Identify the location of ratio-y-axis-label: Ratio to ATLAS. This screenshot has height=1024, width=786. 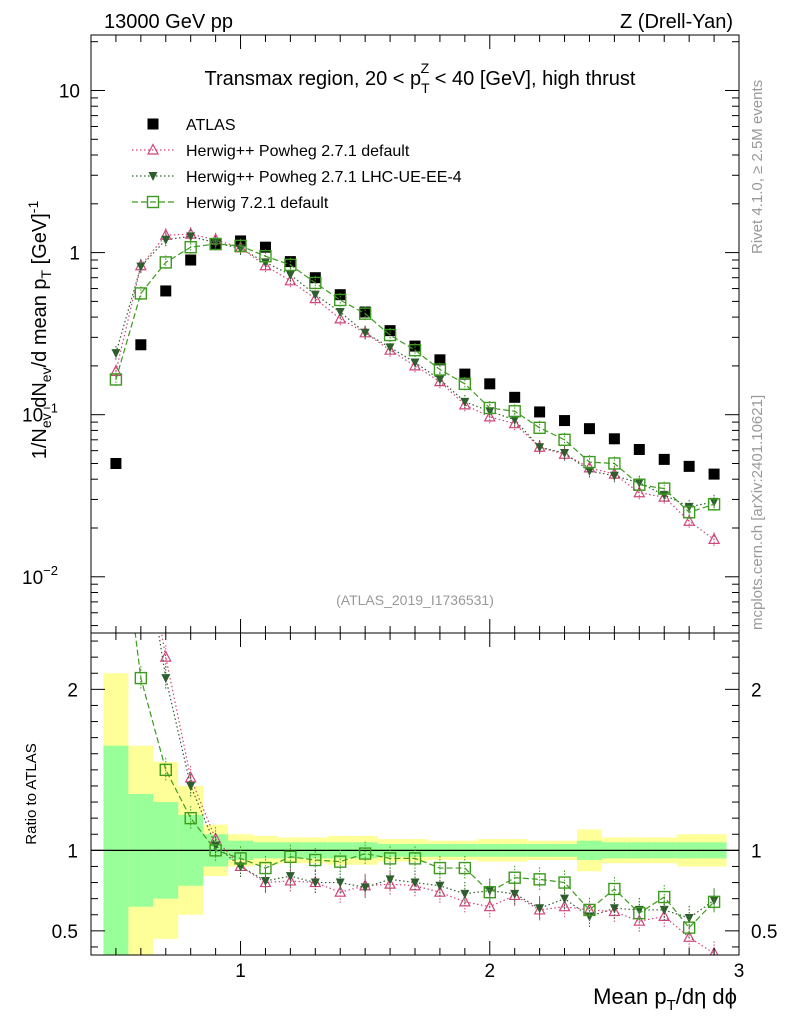
(31, 793).